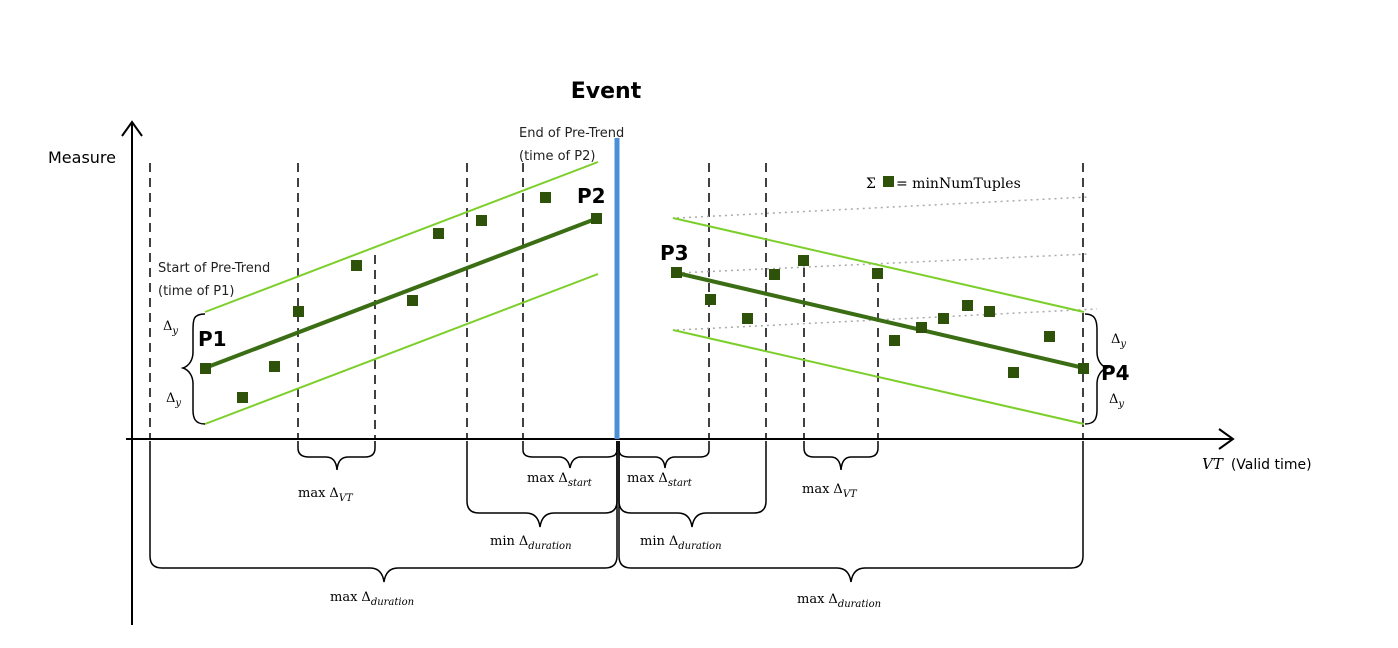  I want to click on right-delta-y-brace, so click(1097, 369).